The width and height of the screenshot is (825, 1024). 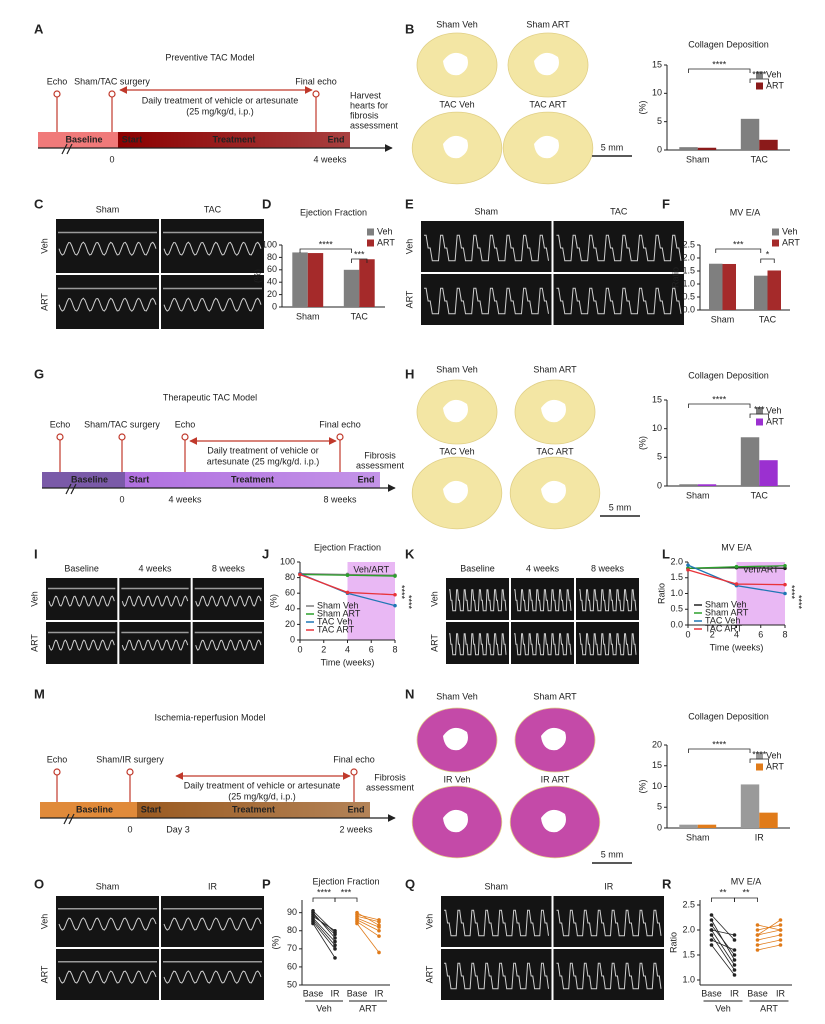 What do you see at coordinates (409, 373) in the screenshot?
I see `panel-letter: H` at bounding box center [409, 373].